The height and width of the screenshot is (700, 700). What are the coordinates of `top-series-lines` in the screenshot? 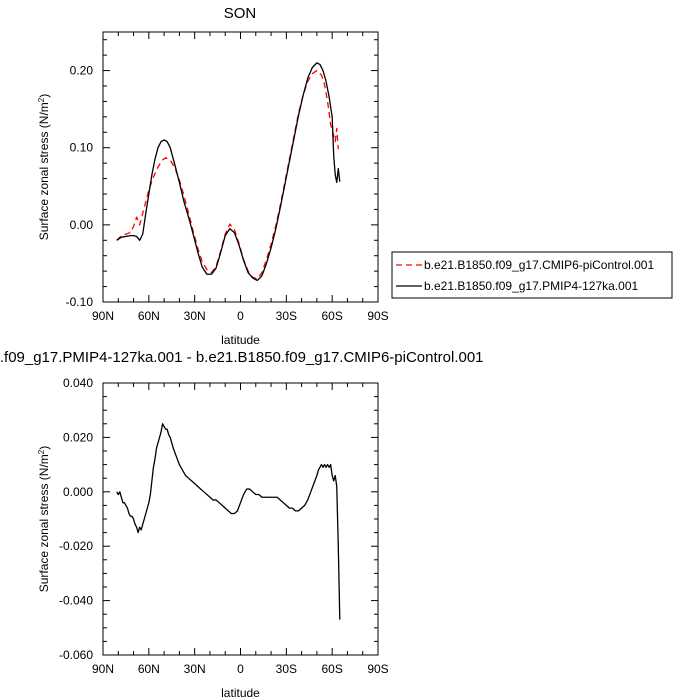 It's located at (228, 172).